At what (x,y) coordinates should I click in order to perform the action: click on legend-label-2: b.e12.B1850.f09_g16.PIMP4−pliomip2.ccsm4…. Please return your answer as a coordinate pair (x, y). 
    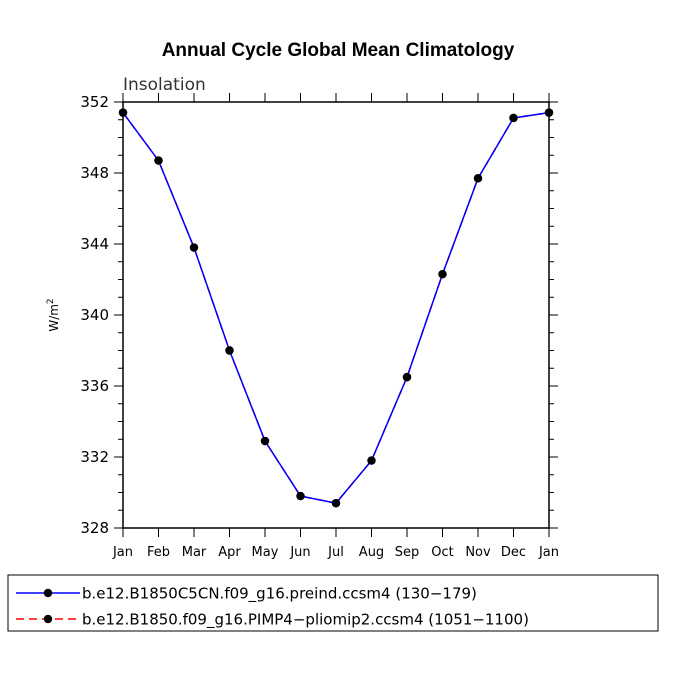
    Looking at the image, I should click on (305, 620).